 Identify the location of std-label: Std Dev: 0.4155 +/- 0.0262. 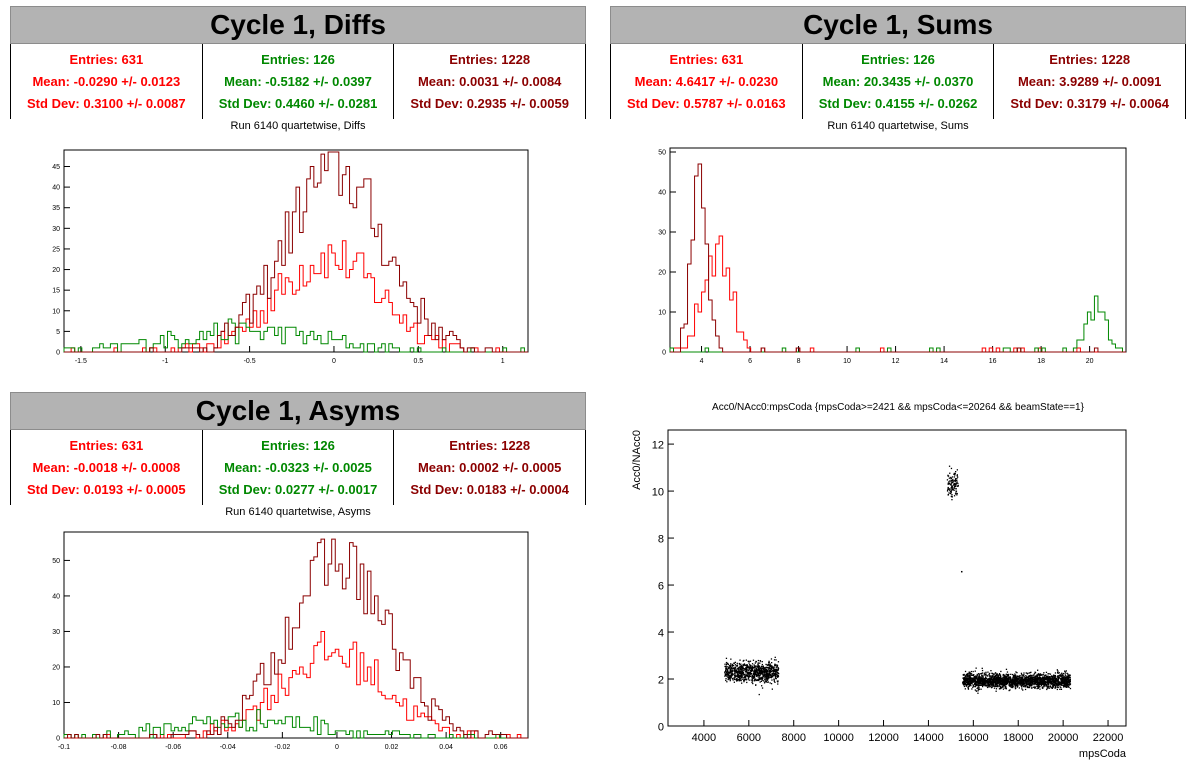
(898, 104).